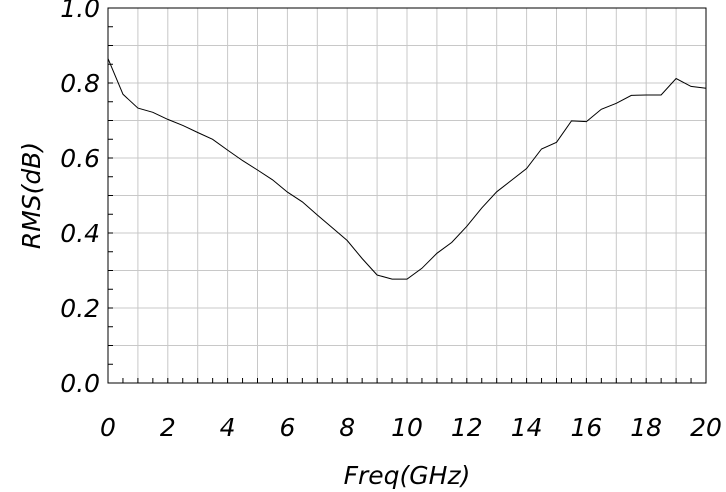  What do you see at coordinates (80, 308) in the screenshot?
I see `y-tick-label: 0.2` at bounding box center [80, 308].